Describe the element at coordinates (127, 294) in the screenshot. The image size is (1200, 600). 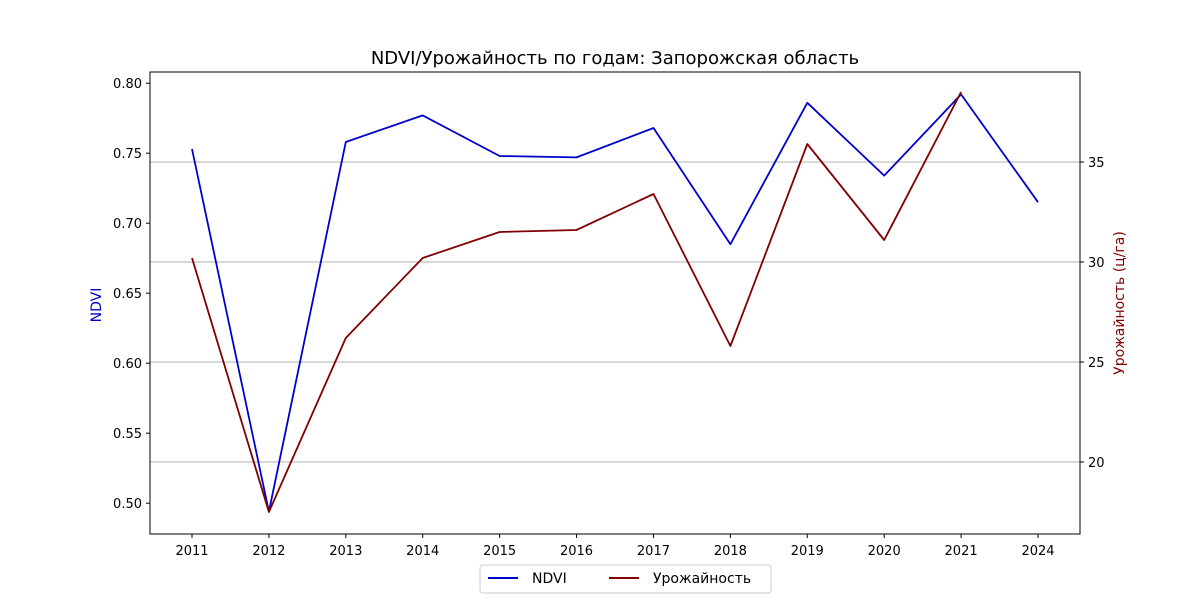
I see `y-left-tick-label: 0.65` at that location.